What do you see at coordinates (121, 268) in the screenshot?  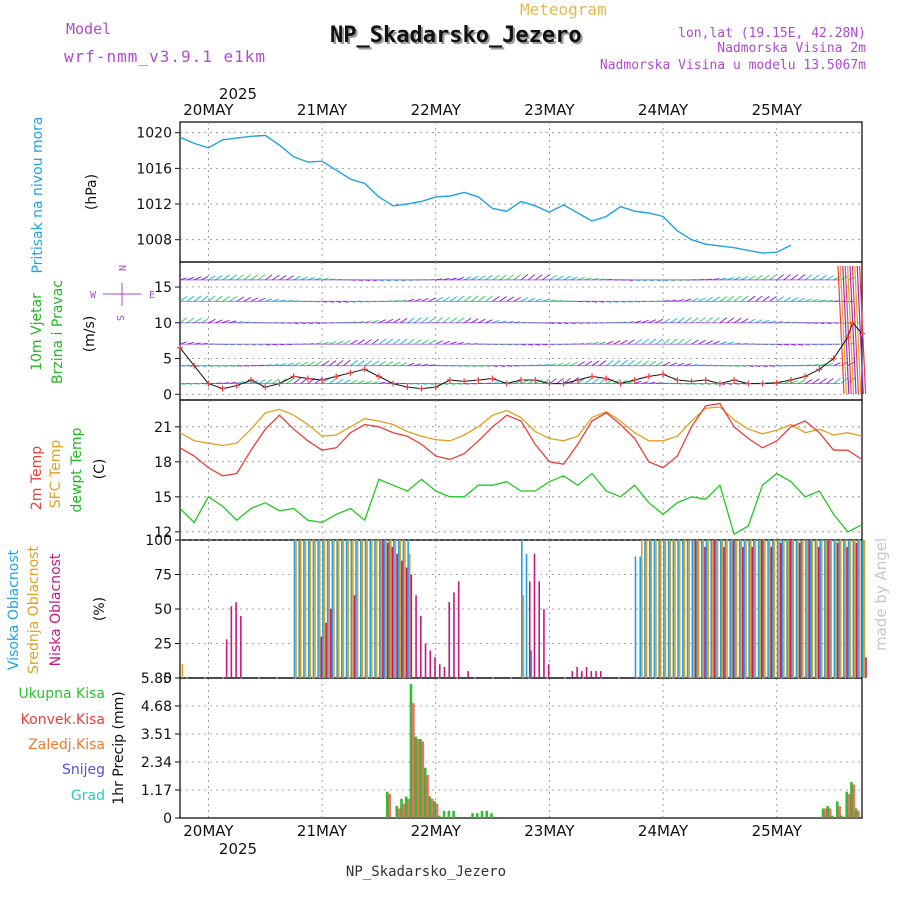 I see `compass-n: N` at bounding box center [121, 268].